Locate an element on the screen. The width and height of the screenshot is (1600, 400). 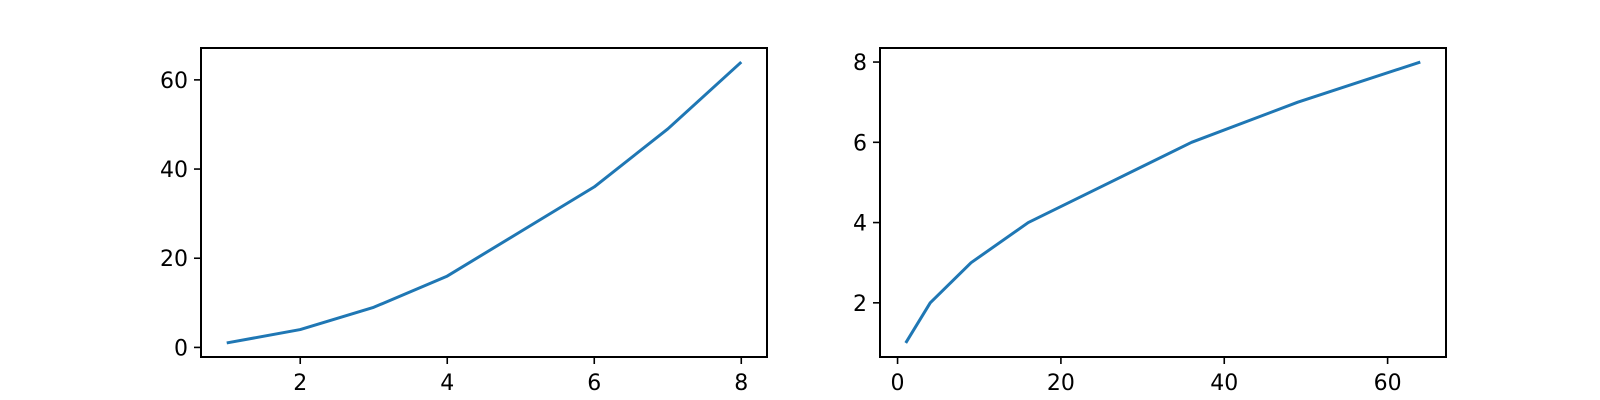
x-tick-label: 4 is located at coordinates (447, 383).